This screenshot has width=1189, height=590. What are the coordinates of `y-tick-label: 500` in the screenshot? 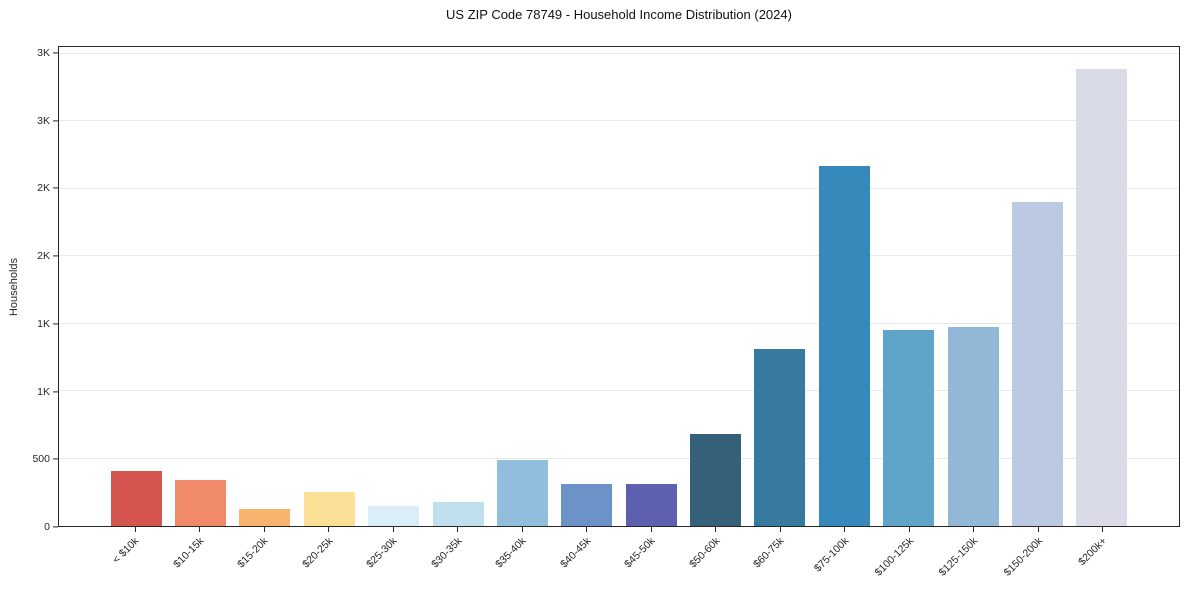 It's located at (41, 459).